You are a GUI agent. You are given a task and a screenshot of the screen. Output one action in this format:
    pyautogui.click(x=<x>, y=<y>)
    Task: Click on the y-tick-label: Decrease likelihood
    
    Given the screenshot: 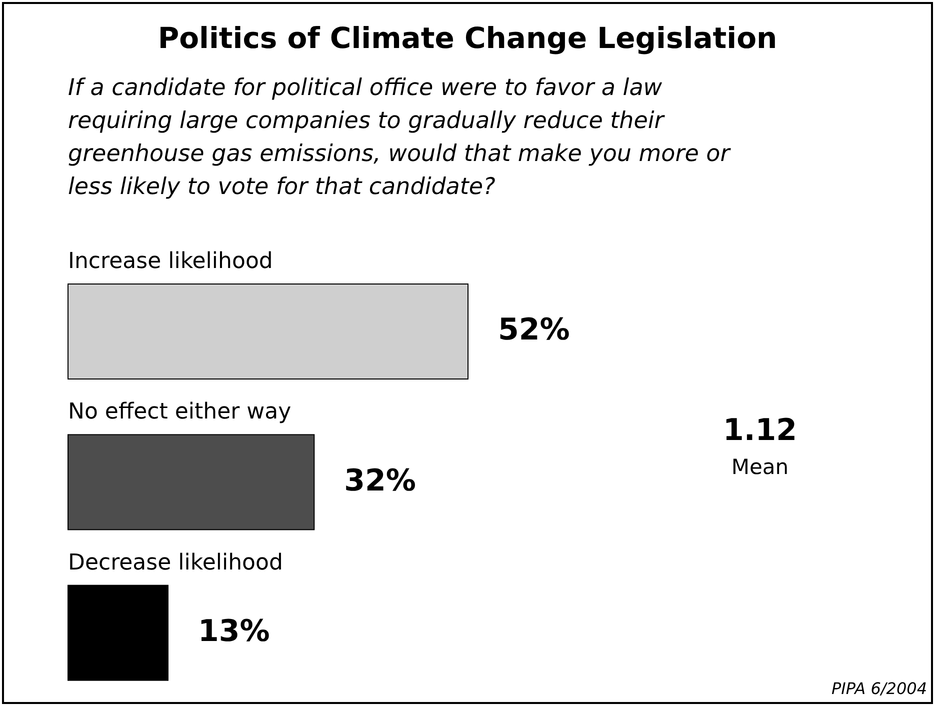 What is the action you would take?
    pyautogui.click(x=175, y=563)
    